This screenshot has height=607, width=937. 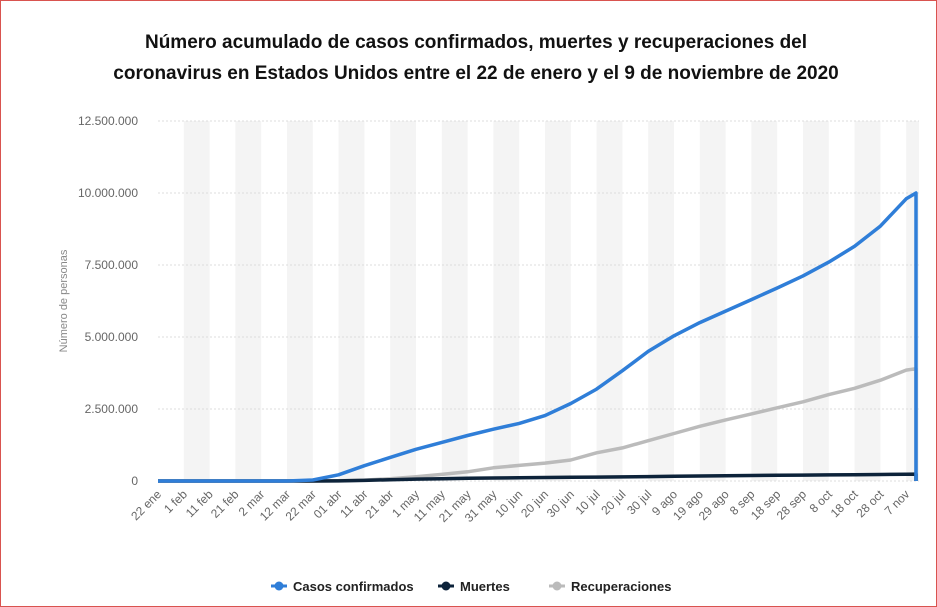 What do you see at coordinates (328, 504) in the screenshot?
I see `x-tick-label: 01 abr` at bounding box center [328, 504].